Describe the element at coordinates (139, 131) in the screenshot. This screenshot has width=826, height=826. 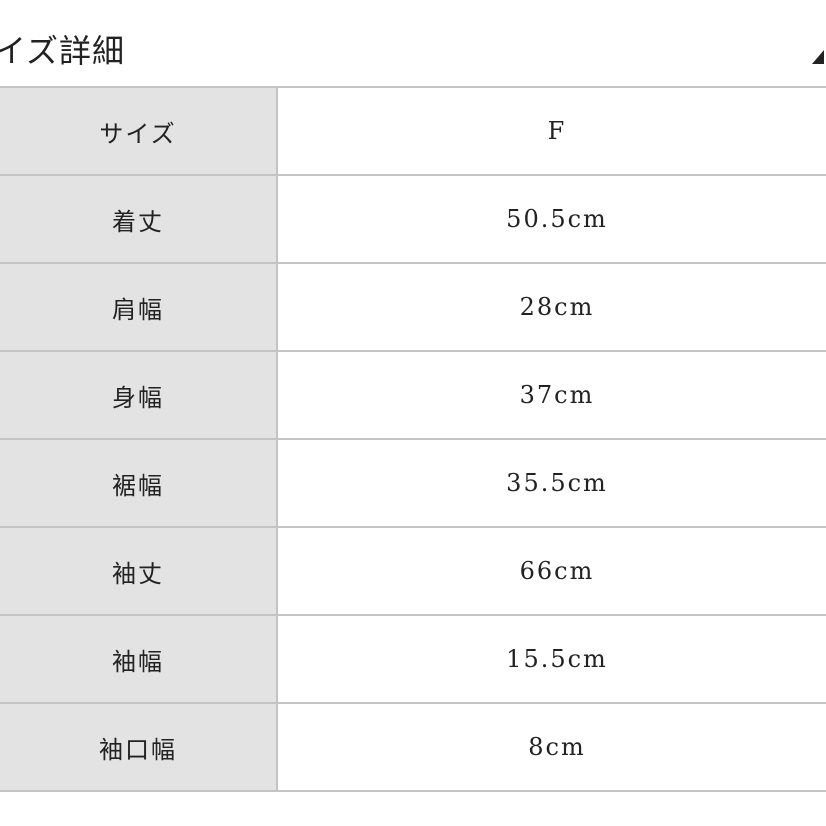
I see `row-label: サイズ` at that location.